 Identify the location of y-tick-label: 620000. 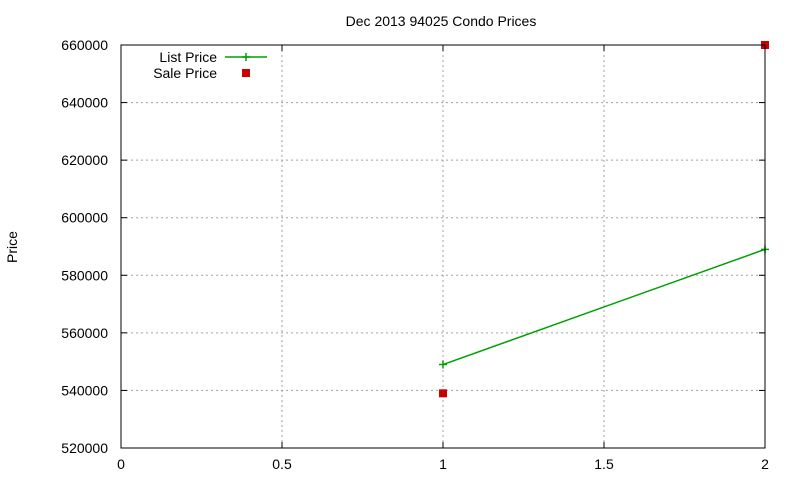
(84, 160).